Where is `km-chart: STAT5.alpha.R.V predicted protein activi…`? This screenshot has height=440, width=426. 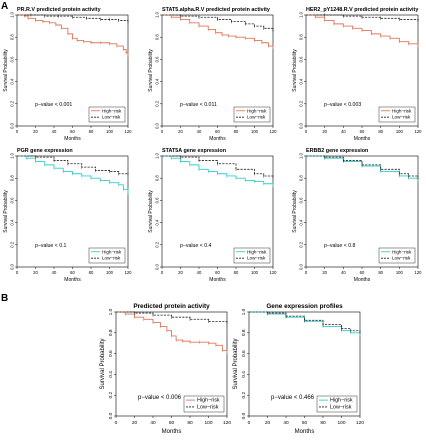
km-chart: STAT5.alpha.R.V predicted protein activi… is located at coordinates (212, 74).